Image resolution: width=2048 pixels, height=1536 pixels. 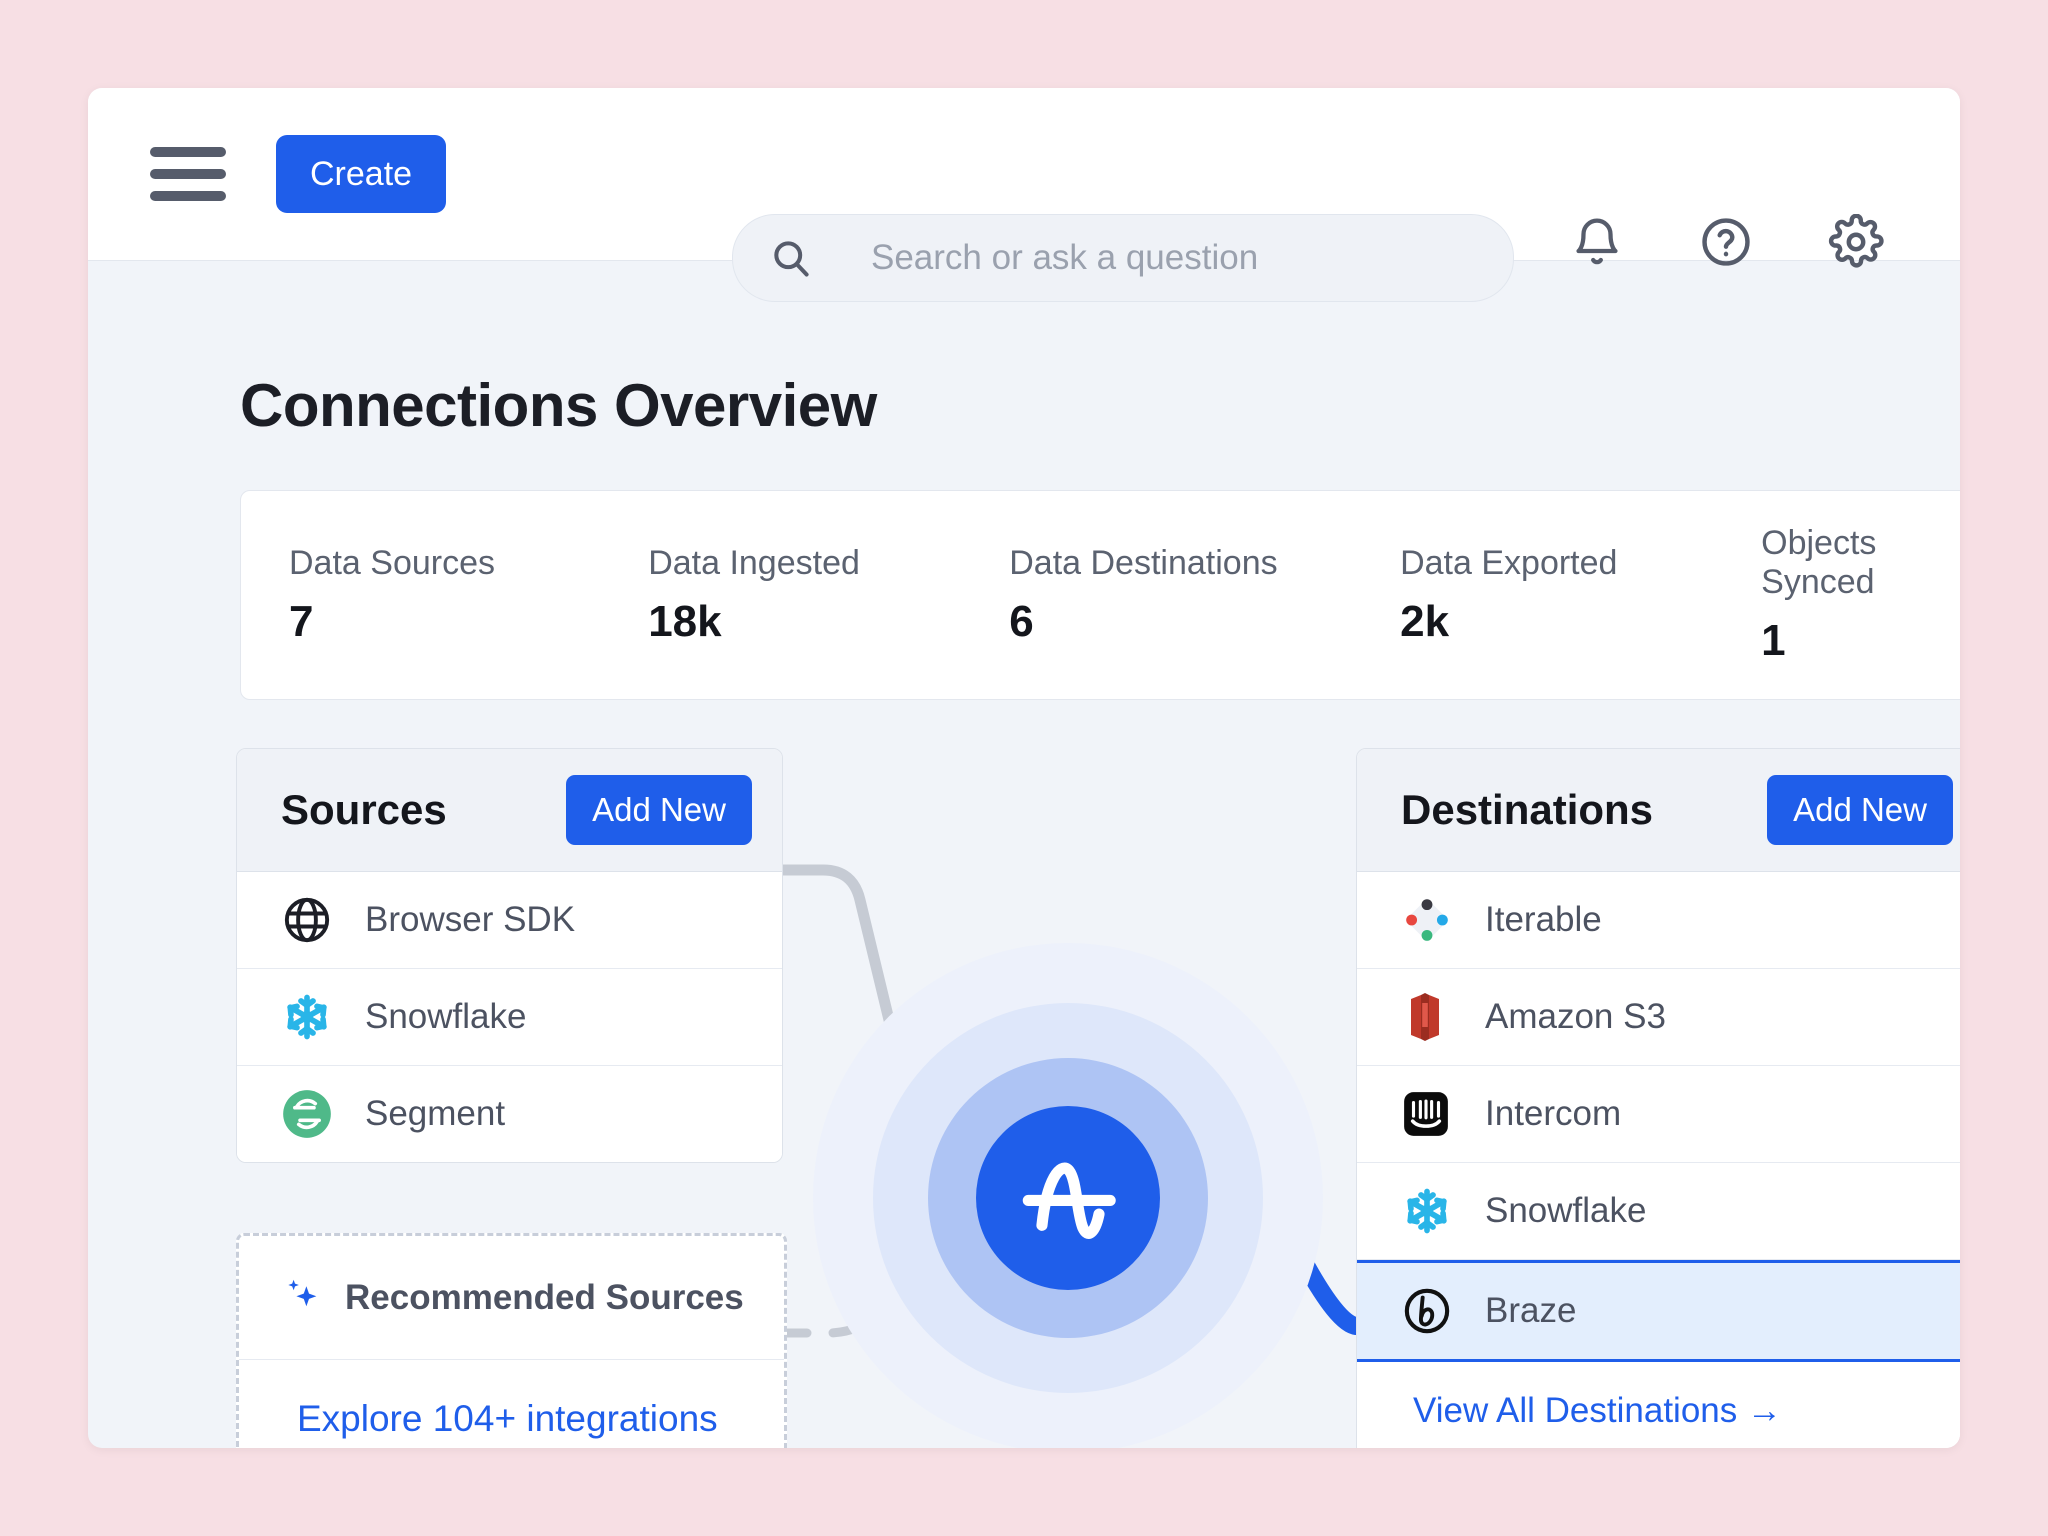 I want to click on search-input-placeholder: Search or ask a question, so click(x=1065, y=257).